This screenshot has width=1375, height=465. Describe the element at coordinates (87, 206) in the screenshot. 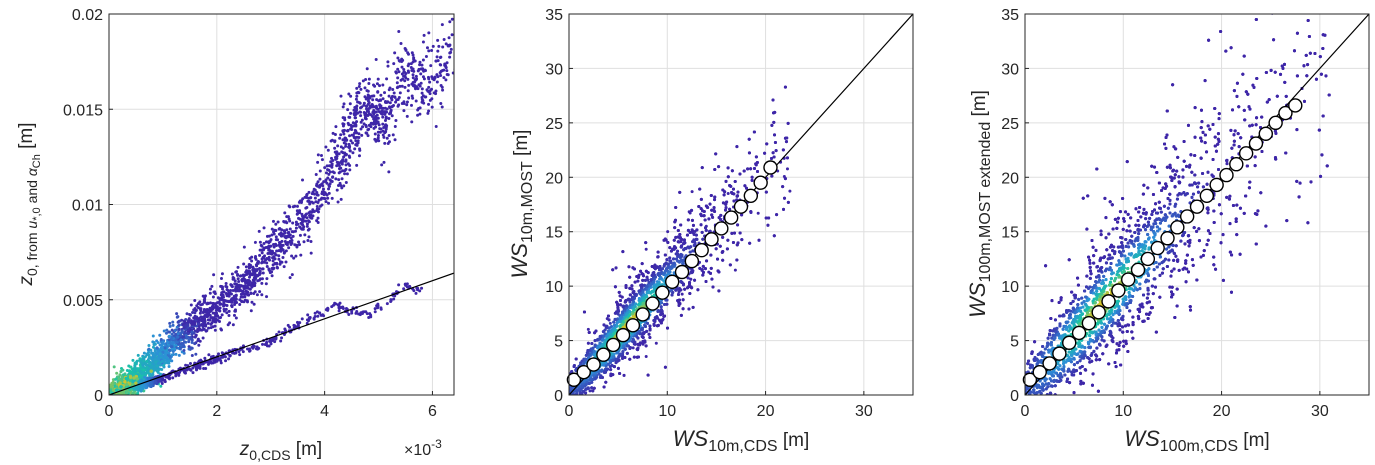

I see `y-tick-label: 0.01` at that location.